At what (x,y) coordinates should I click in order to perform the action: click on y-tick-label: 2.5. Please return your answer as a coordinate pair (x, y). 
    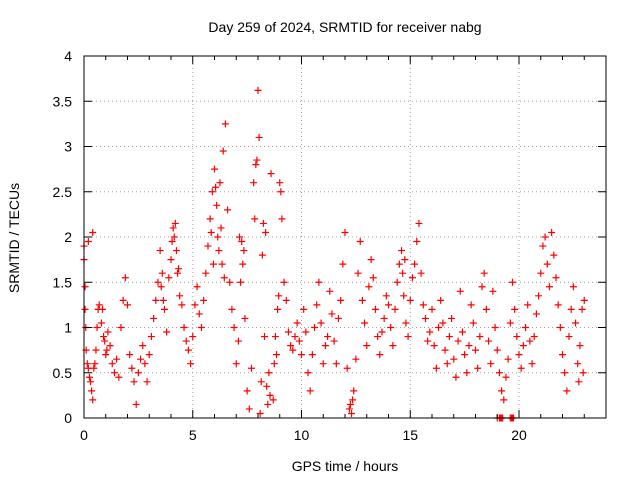
    Looking at the image, I should click on (63, 192).